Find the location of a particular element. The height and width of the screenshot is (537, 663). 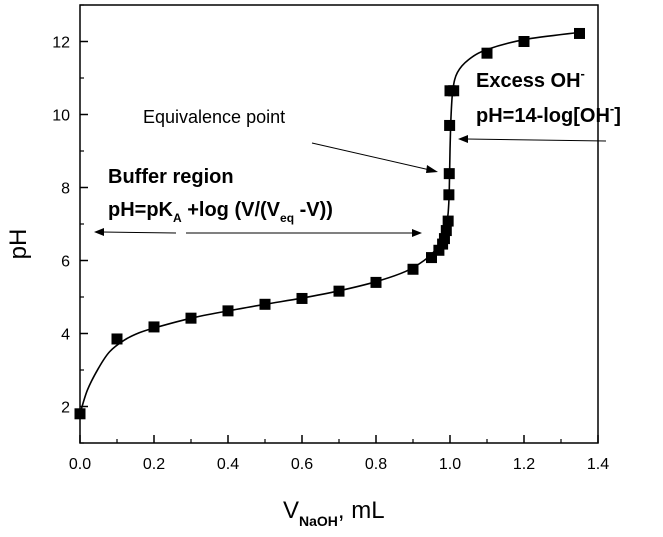

excess-oh-text: Excess OH is located at coordinates (528, 81).